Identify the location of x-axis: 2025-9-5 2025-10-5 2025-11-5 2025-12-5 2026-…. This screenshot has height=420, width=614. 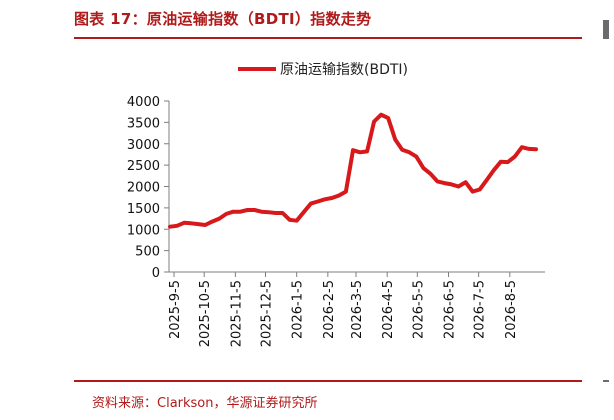
(356, 309).